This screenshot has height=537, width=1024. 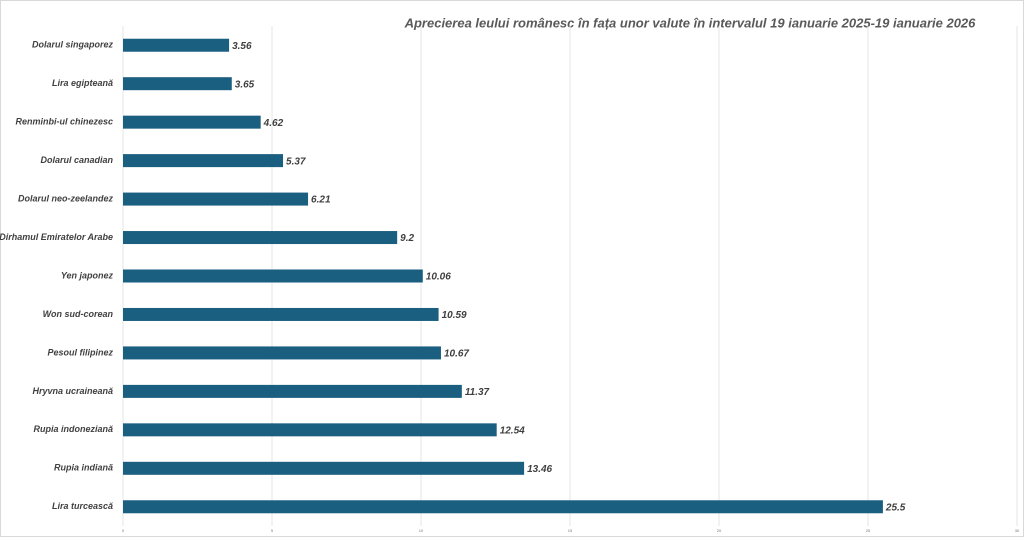 I want to click on x-tick-label: 15, so click(x=570, y=530).